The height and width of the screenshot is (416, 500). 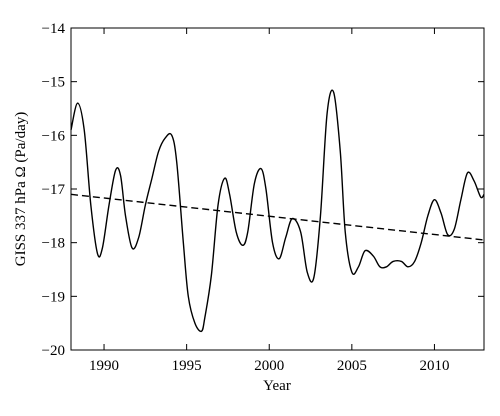 I want to click on y-tick-label: −17, so click(x=54, y=190).